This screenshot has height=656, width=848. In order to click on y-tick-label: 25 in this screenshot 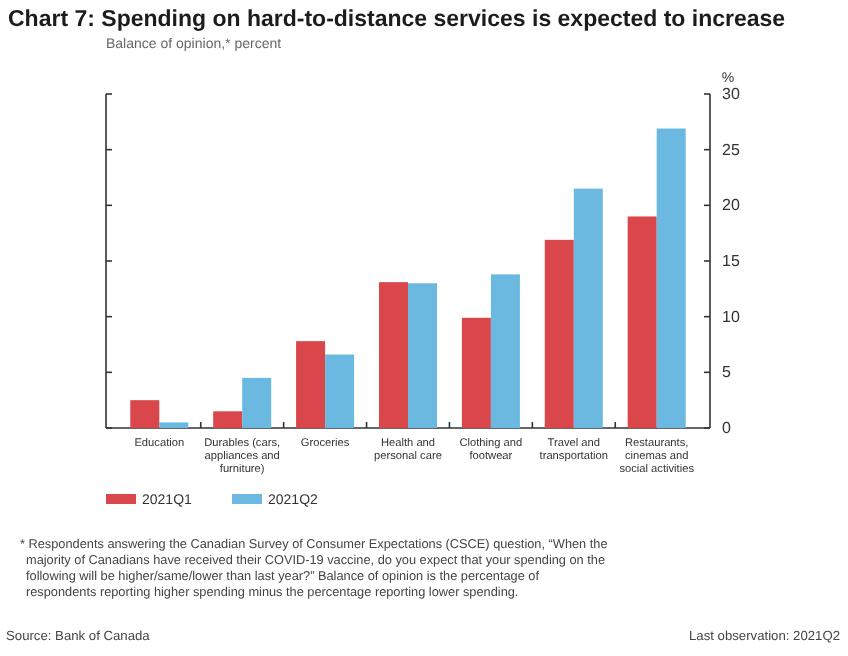, I will do `click(731, 149)`.